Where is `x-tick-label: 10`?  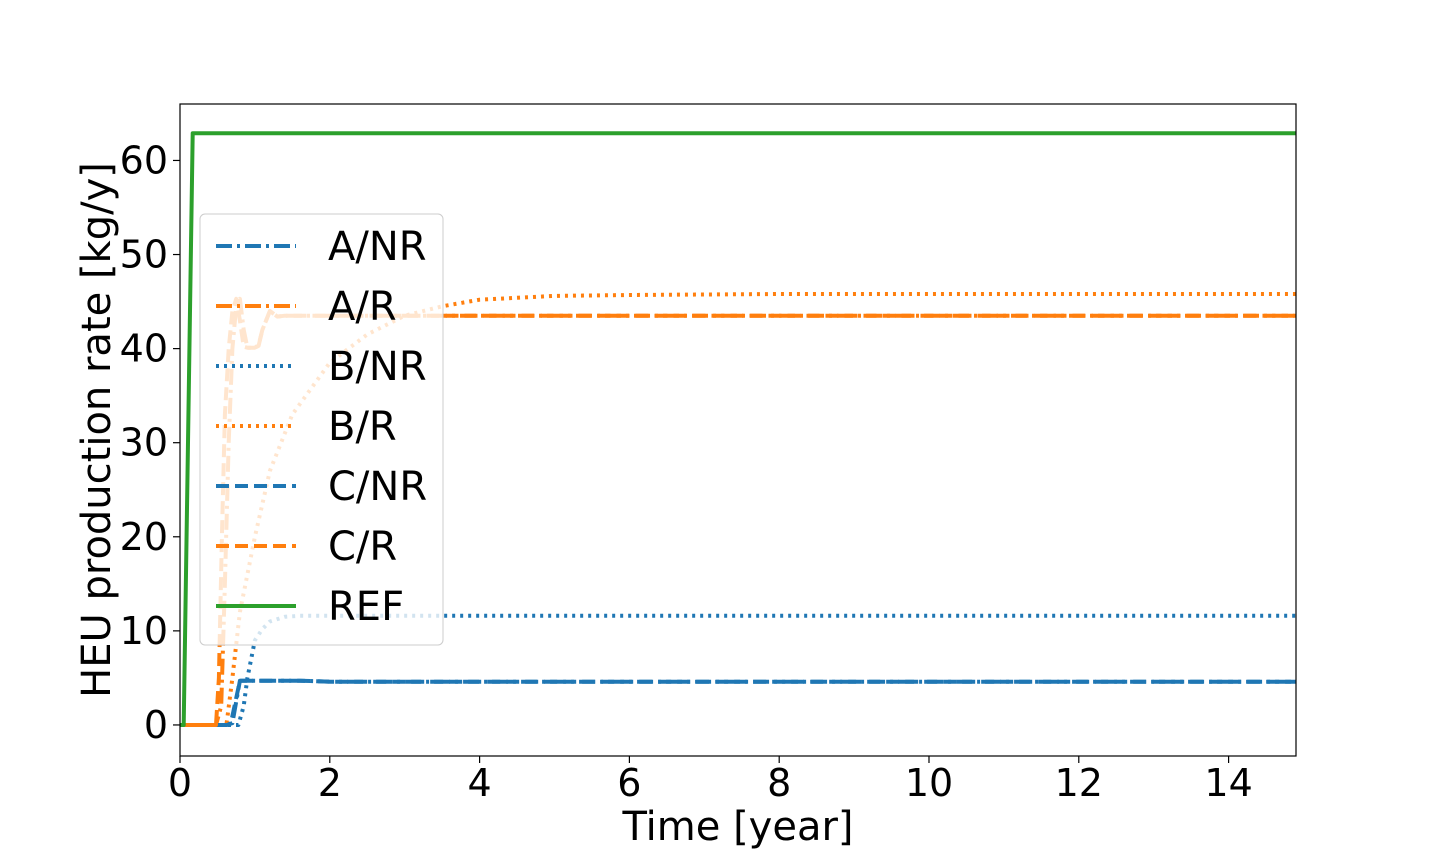
x-tick-label: 10 is located at coordinates (929, 783).